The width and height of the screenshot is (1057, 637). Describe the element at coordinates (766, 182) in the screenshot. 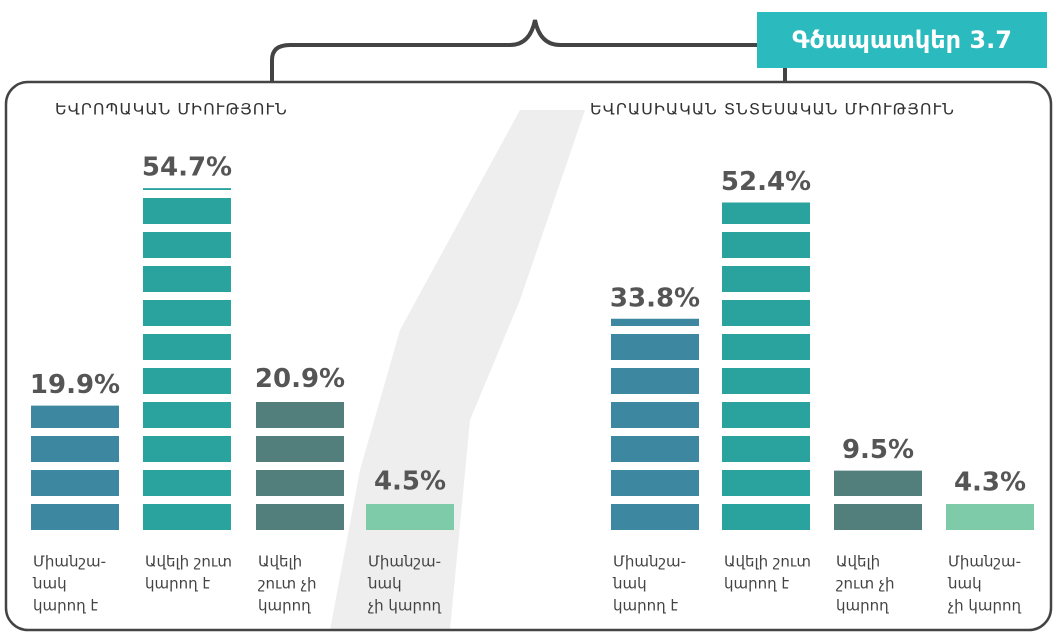

I see `value-label: 52.4%` at that location.